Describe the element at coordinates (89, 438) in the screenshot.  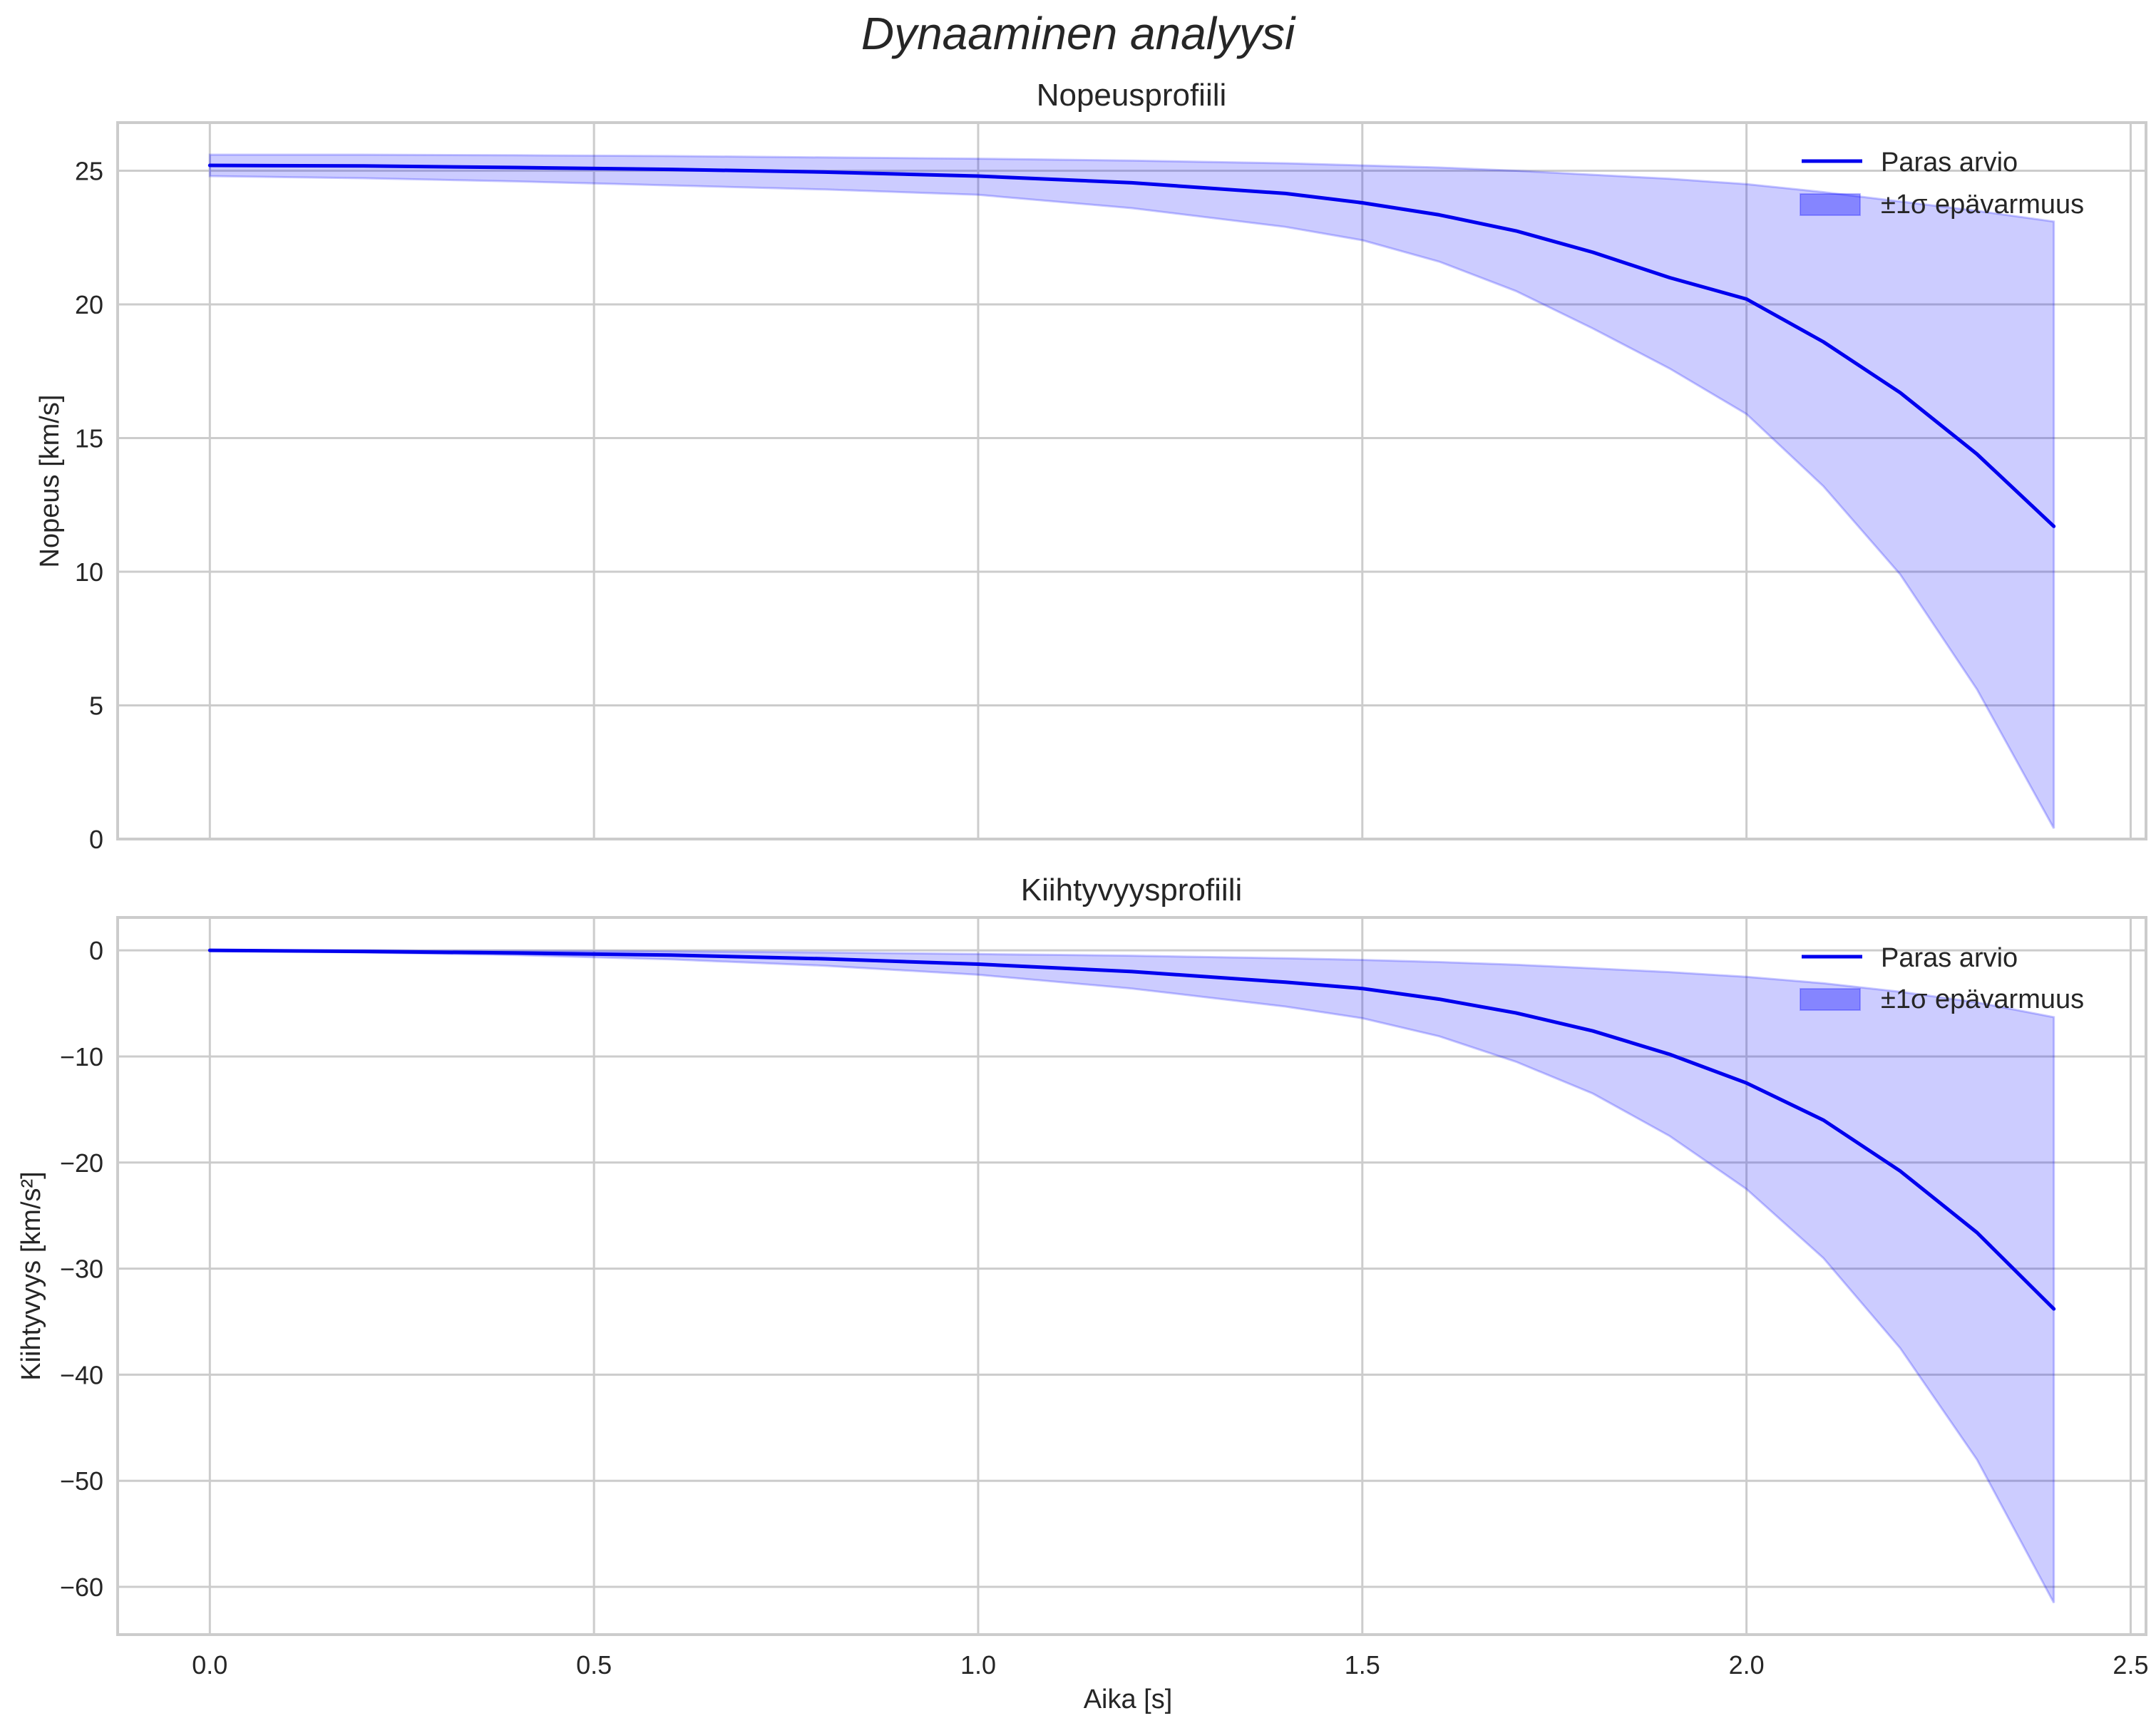
I see `y-tick-label: 15` at that location.